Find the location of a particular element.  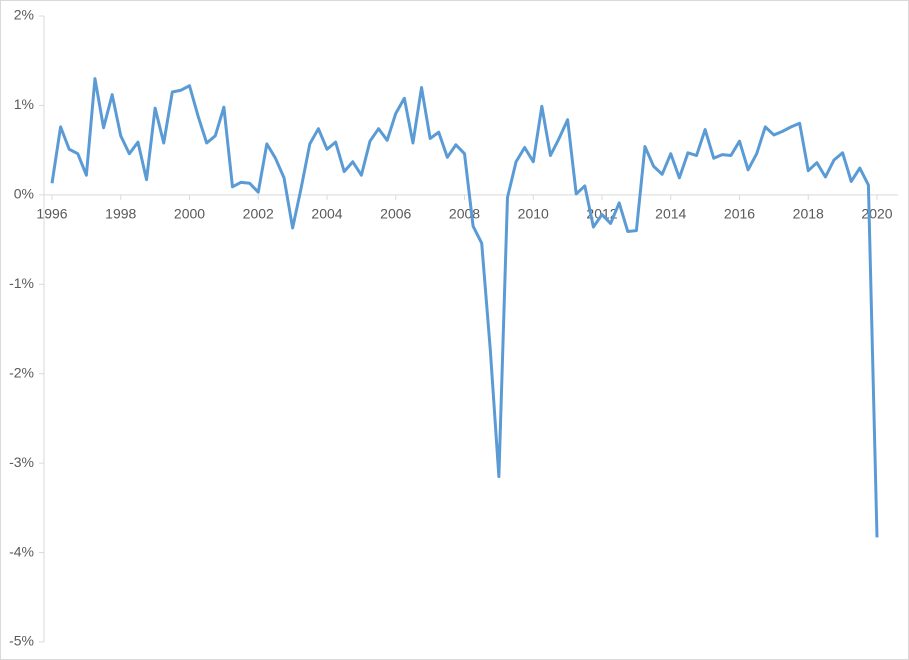

y-tick-label: -4% is located at coordinates (21, 551).